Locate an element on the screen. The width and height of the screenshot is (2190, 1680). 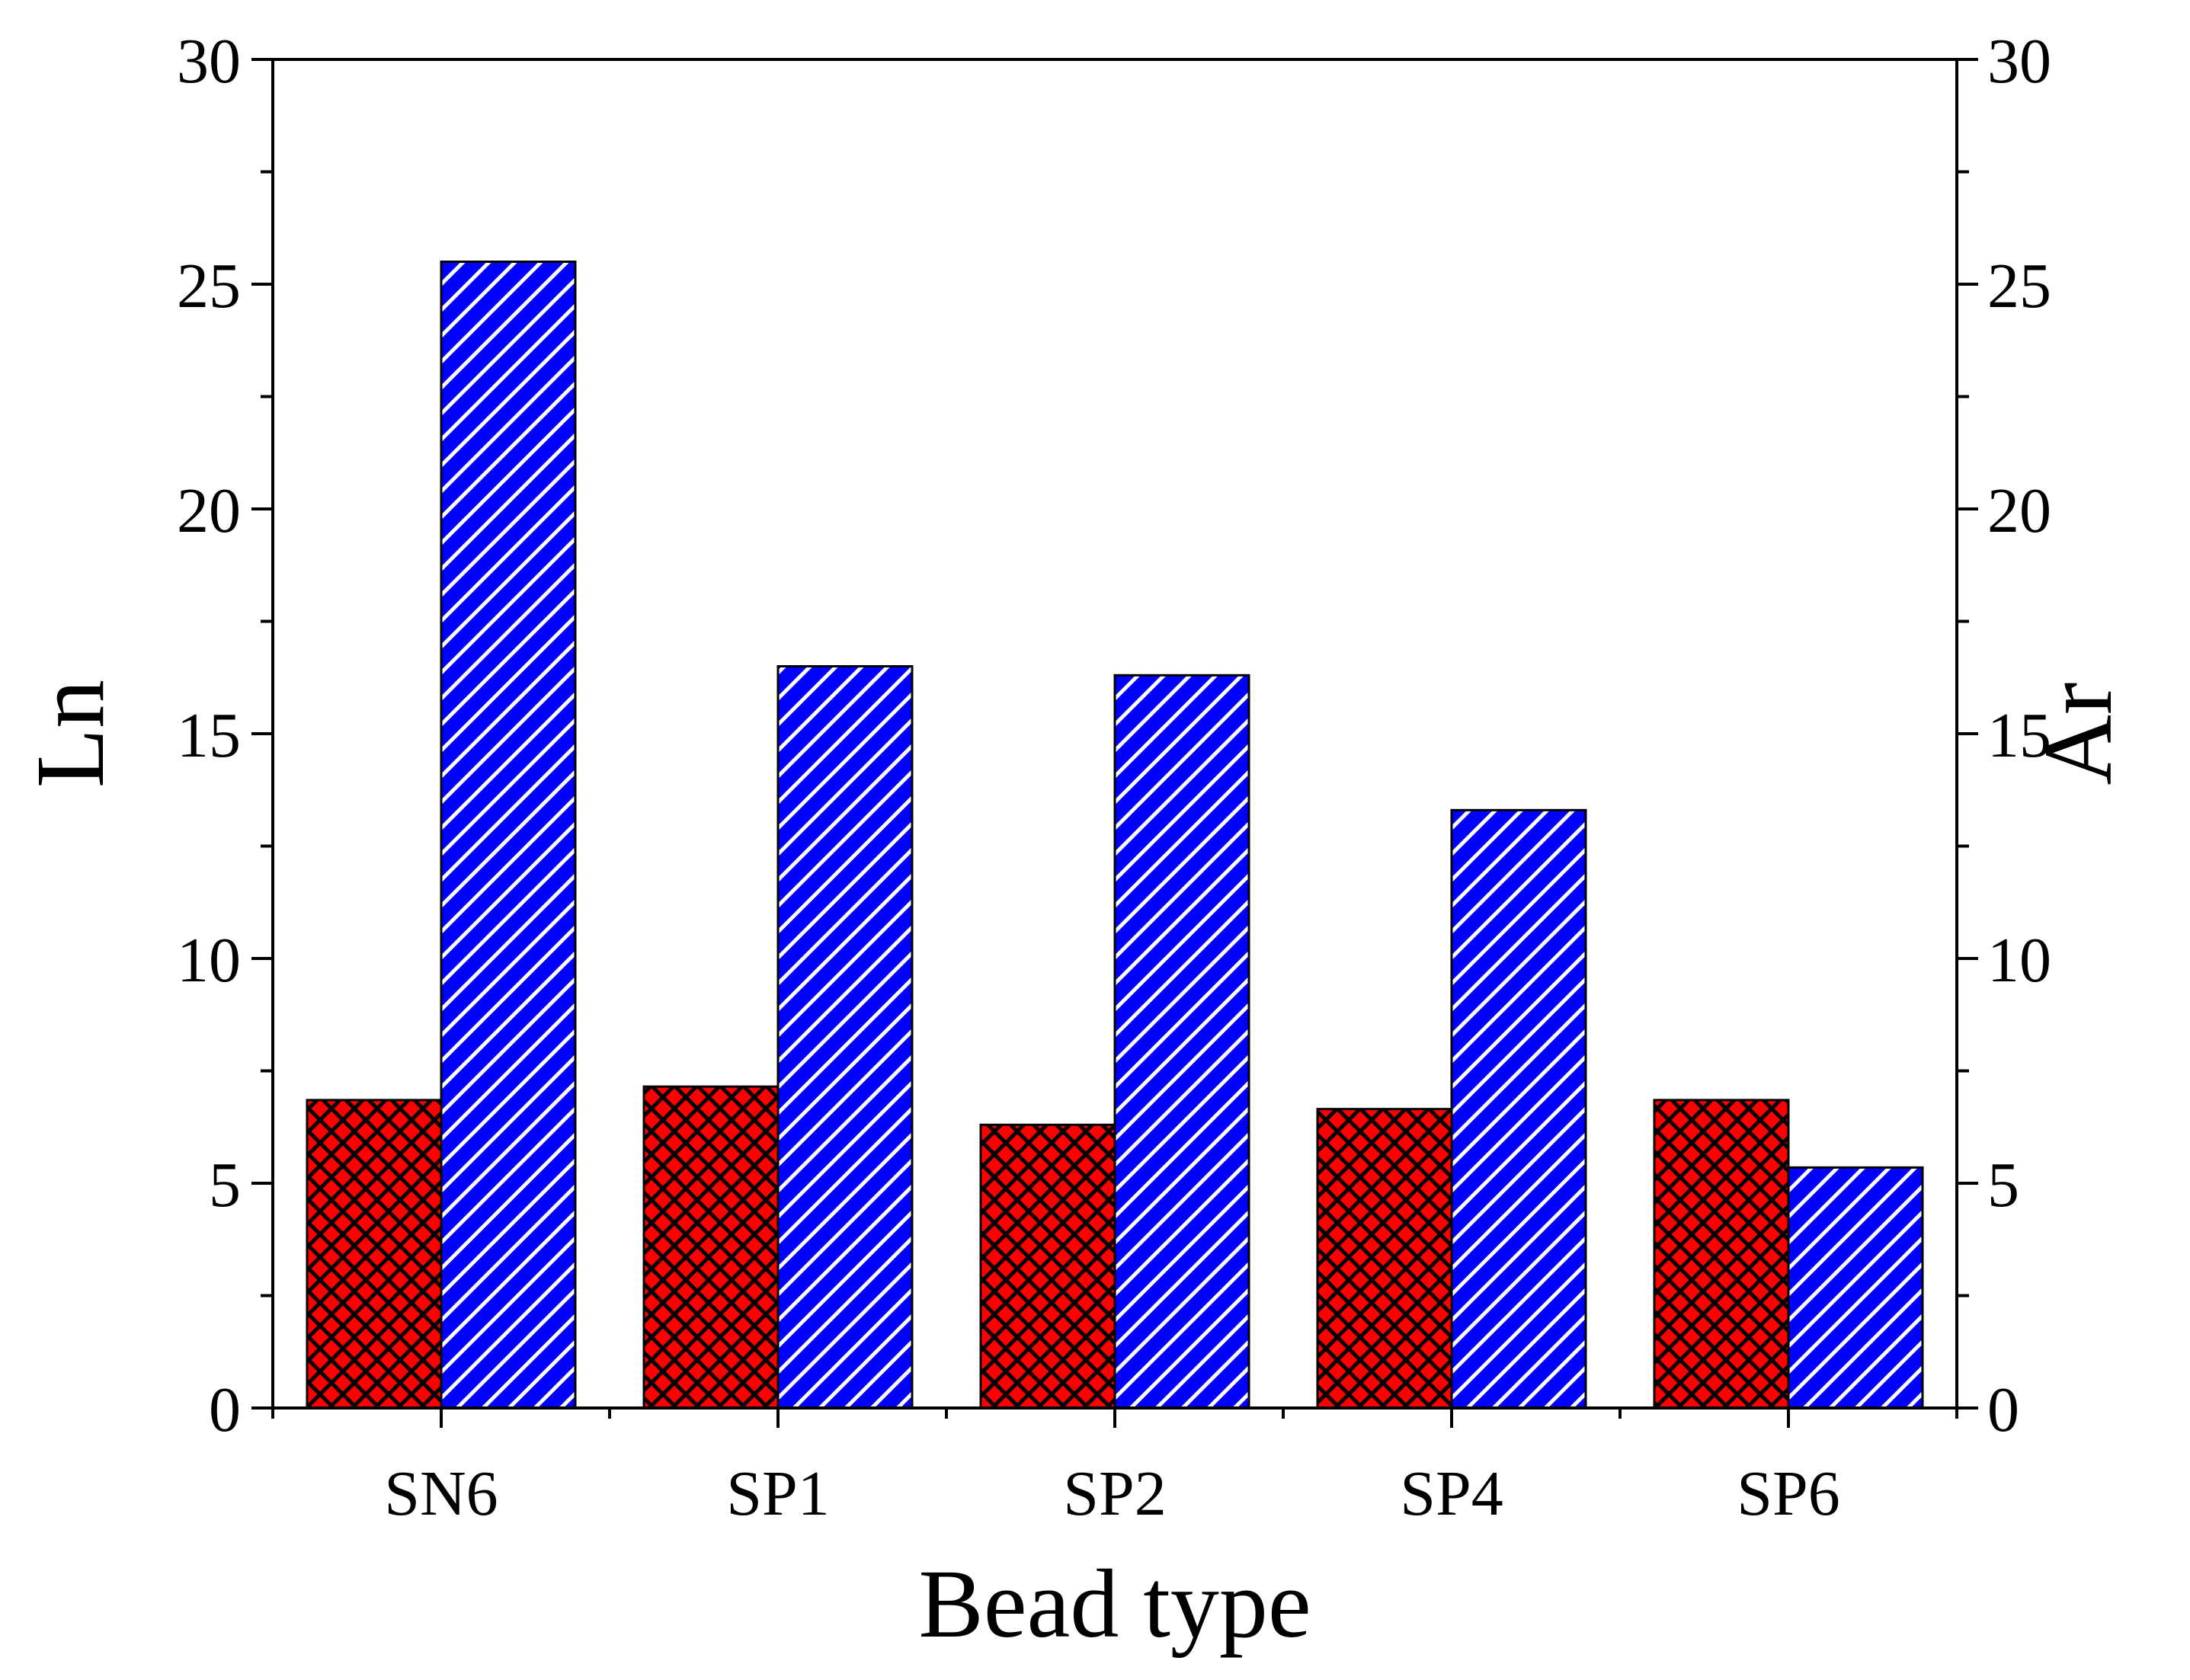
y-left-tick-label: 15 is located at coordinates (209, 735).